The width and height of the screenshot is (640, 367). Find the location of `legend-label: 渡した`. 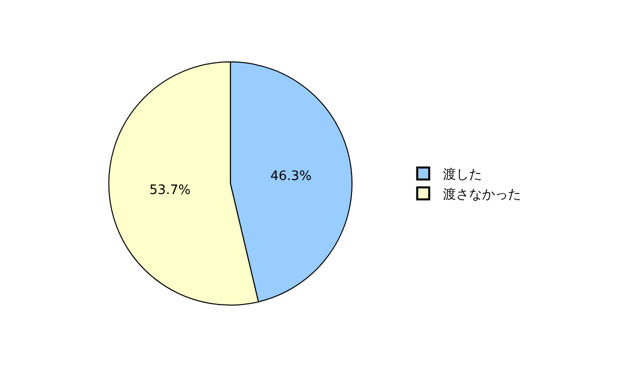

legend-label: 渡した is located at coordinates (462, 175).